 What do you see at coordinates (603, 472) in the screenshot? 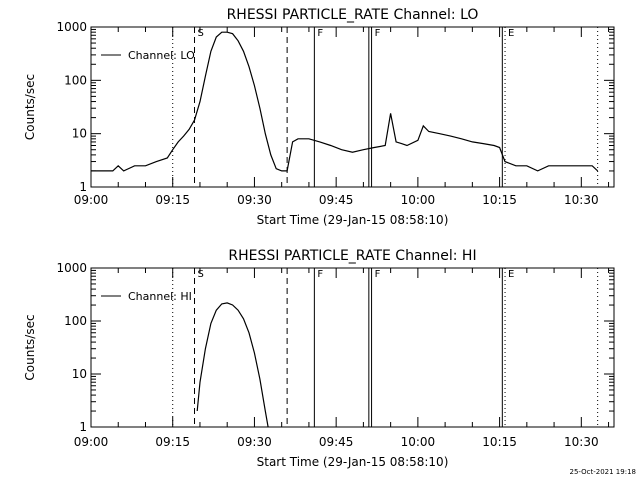
I see `date-stamp: 25-Oct-2021 19:18` at bounding box center [603, 472].